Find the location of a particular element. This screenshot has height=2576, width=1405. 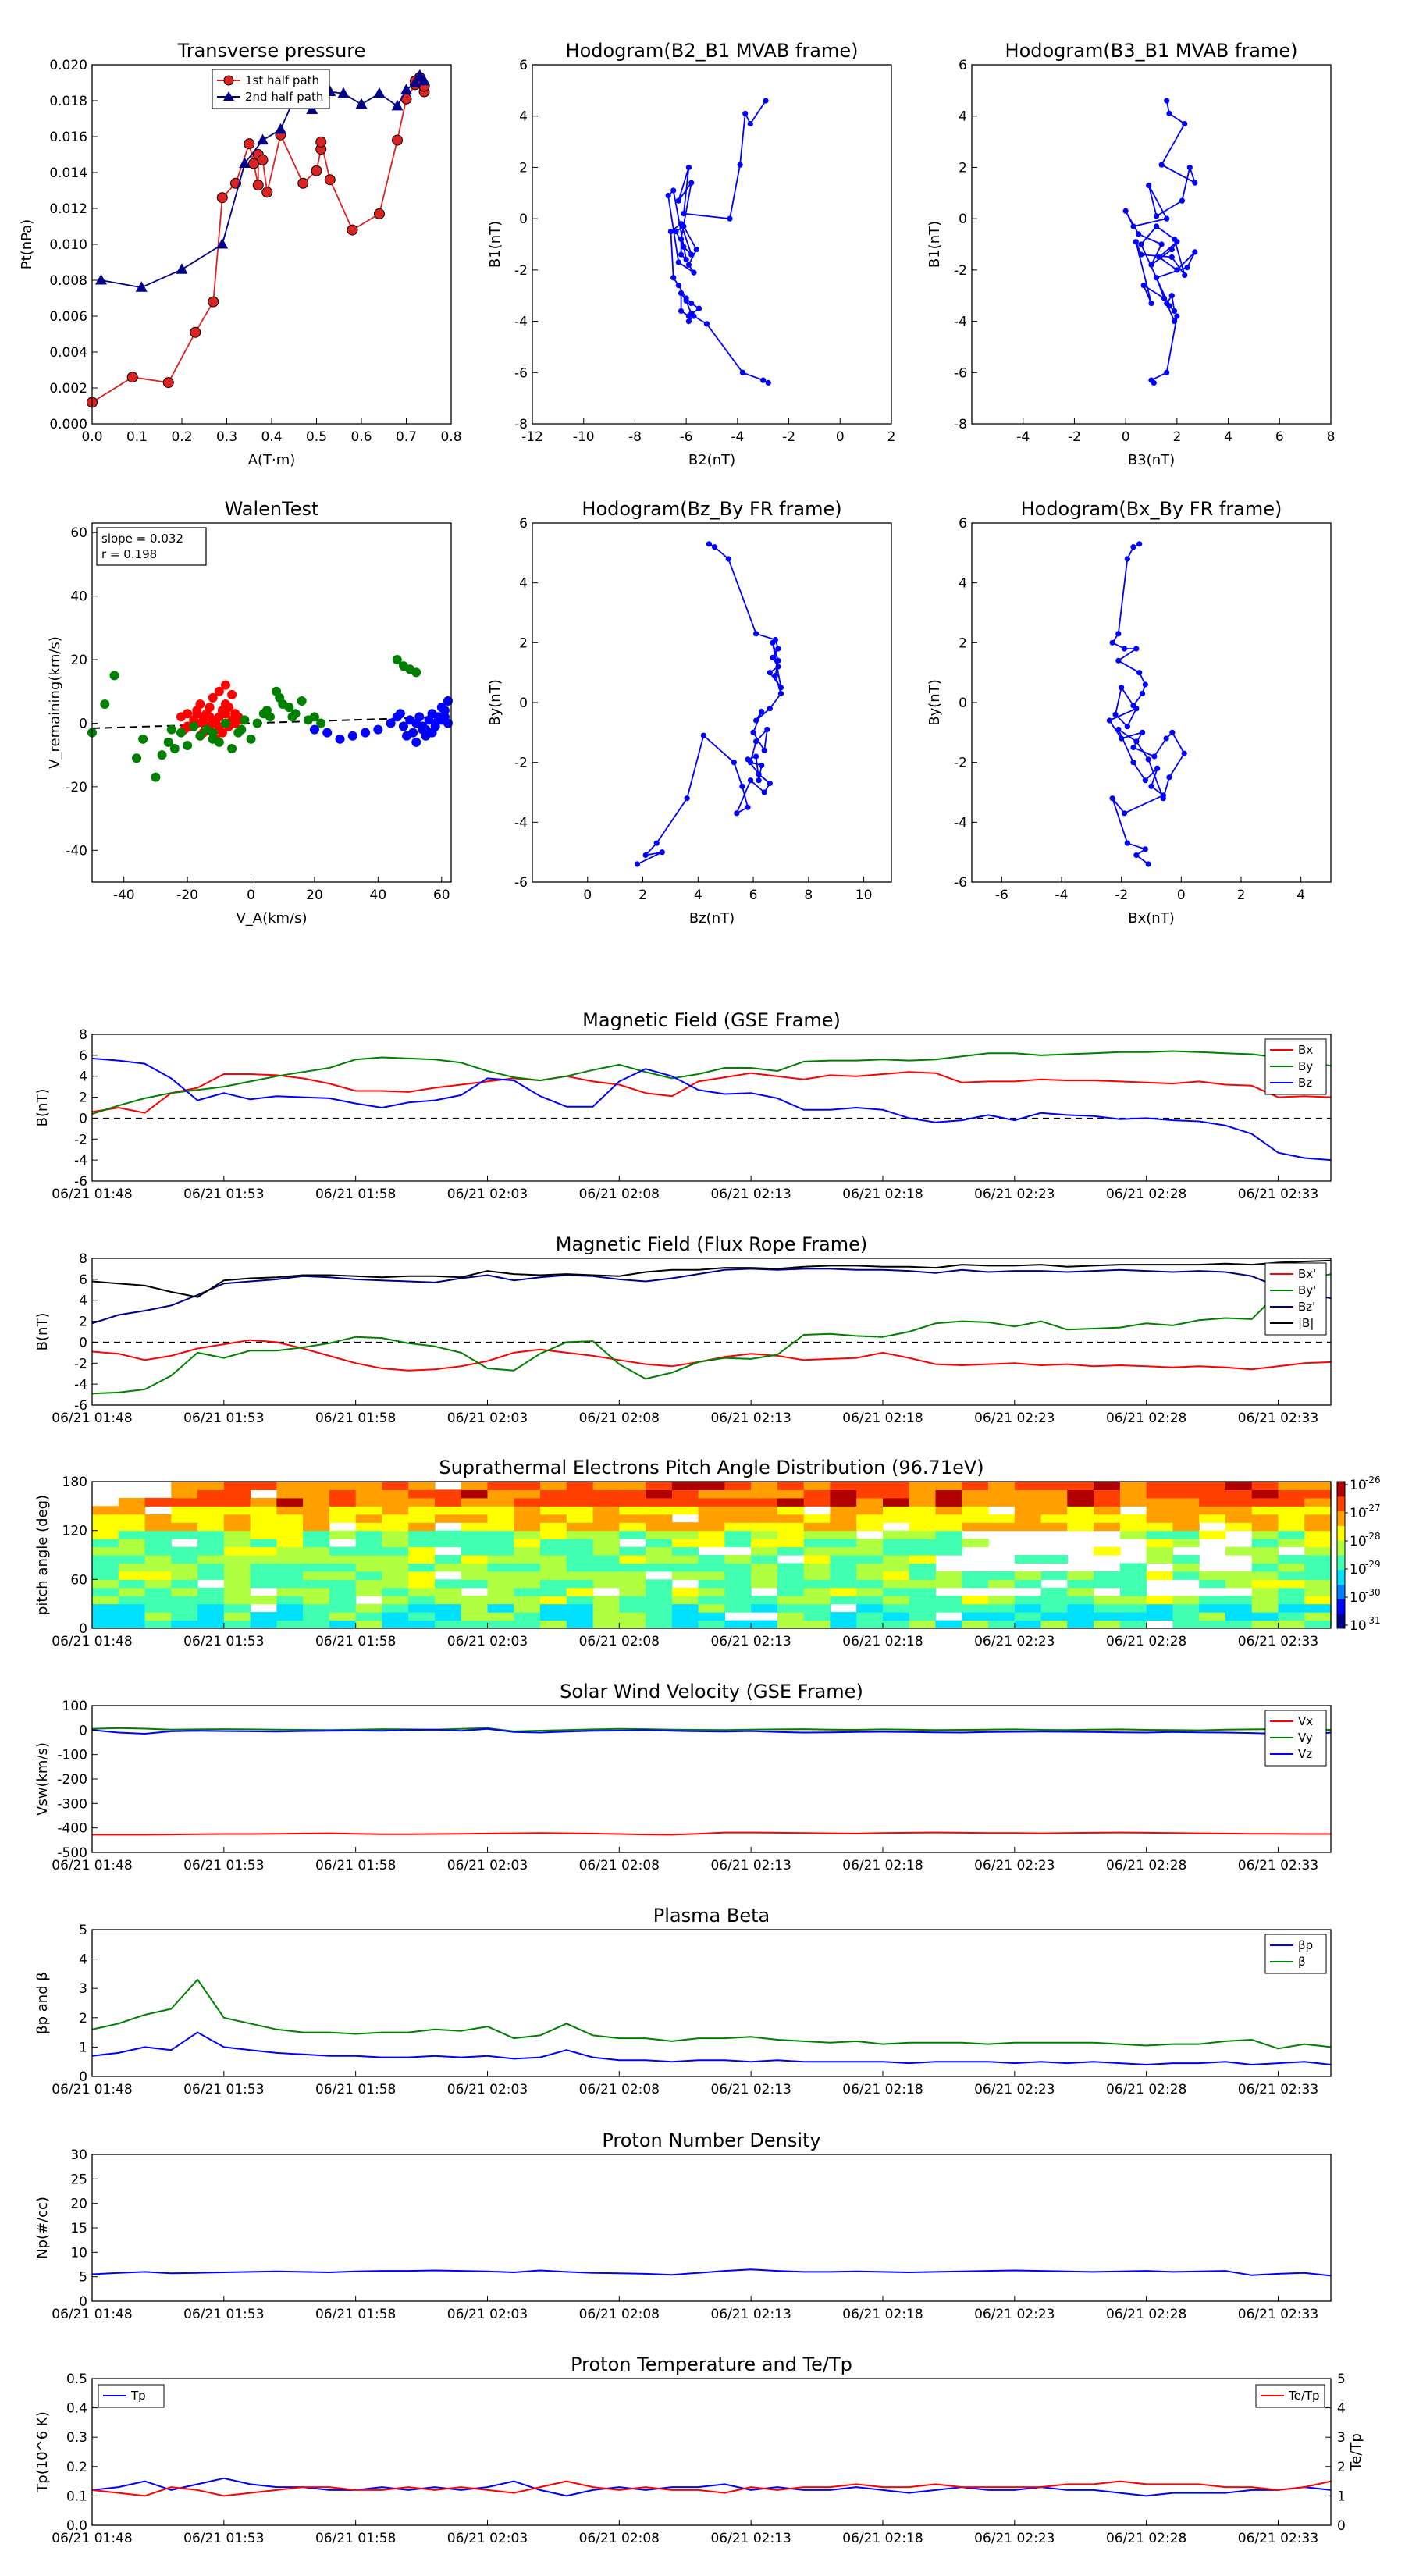

hzy-ytick-label: -2 is located at coordinates (521, 763).